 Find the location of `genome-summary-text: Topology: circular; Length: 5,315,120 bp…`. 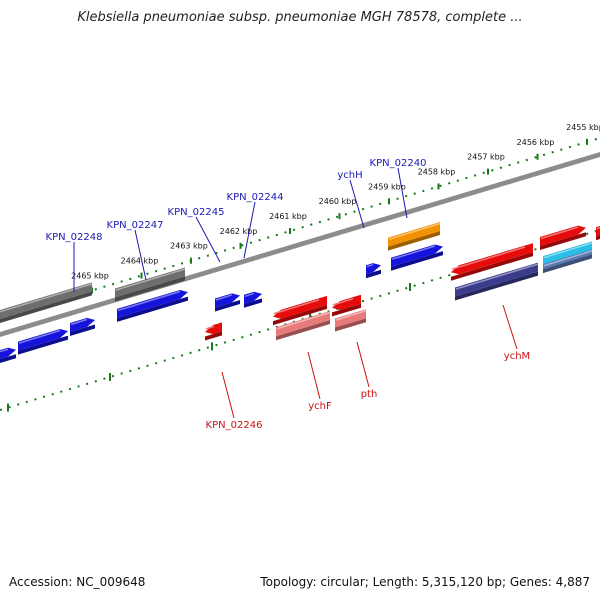

genome-summary-text: Topology: circular; Length: 5,315,120 bp… is located at coordinates (425, 582).